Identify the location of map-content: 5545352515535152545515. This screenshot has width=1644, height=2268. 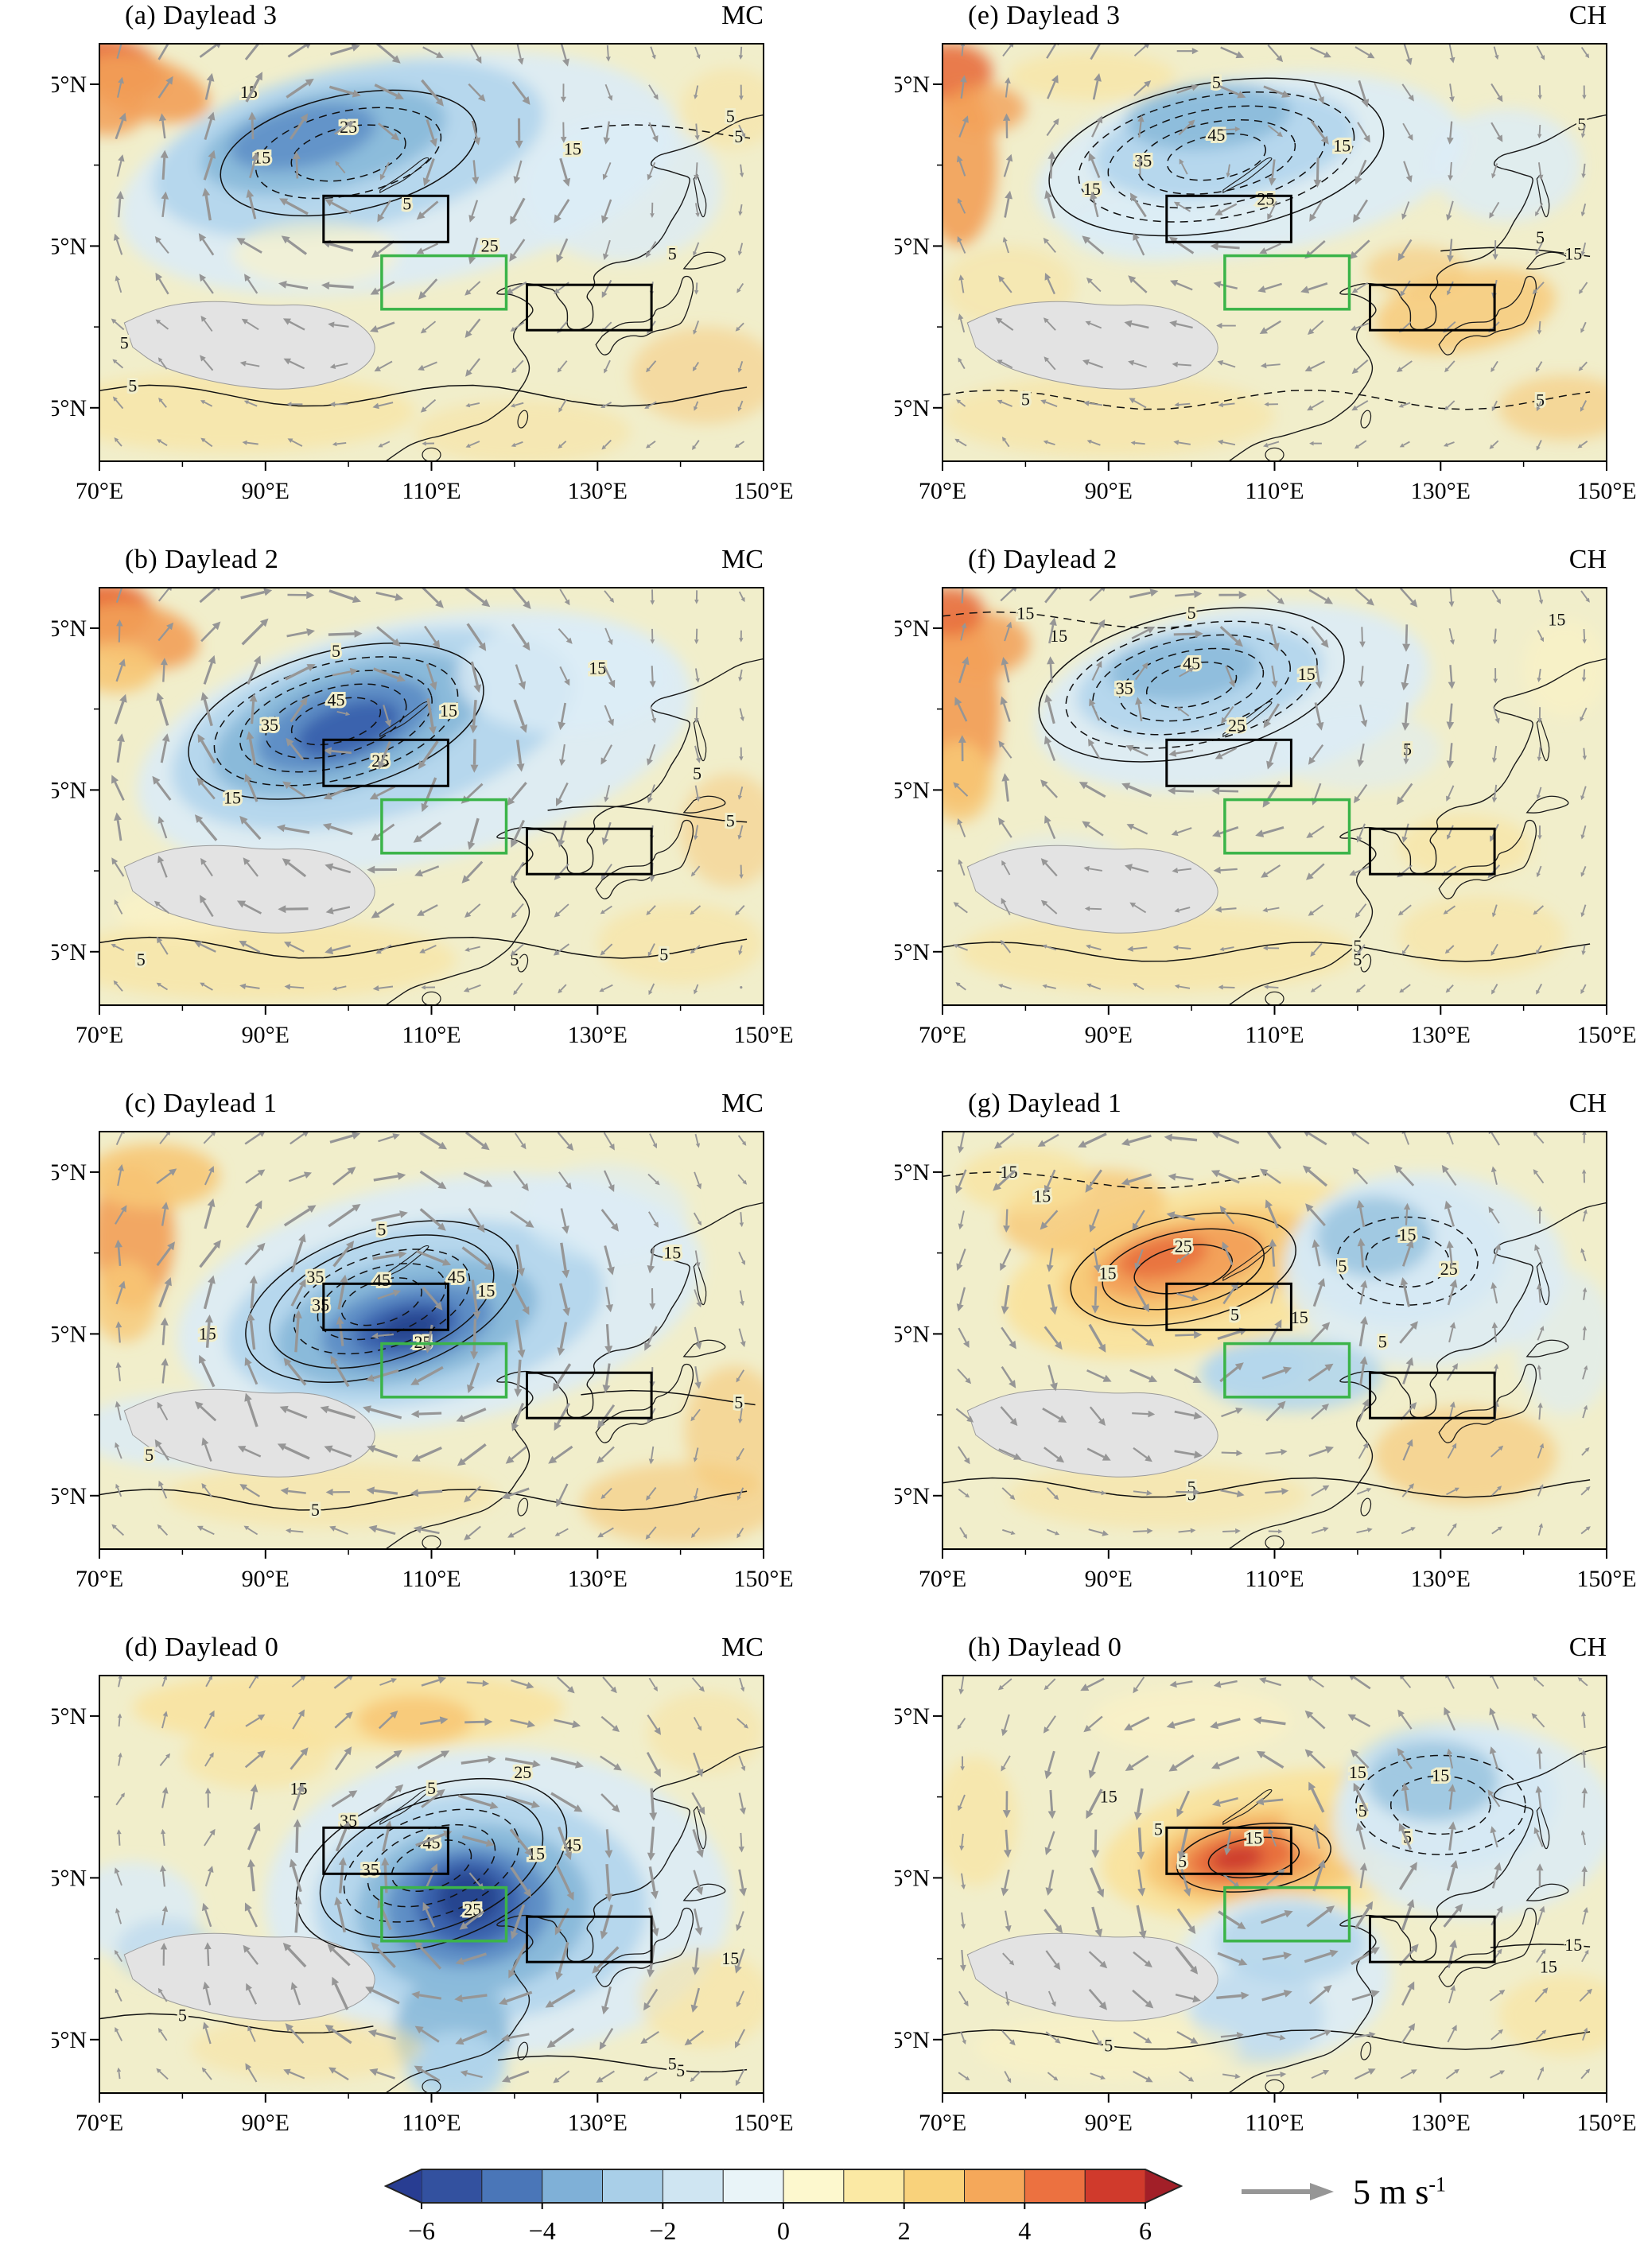
(432, 1885).